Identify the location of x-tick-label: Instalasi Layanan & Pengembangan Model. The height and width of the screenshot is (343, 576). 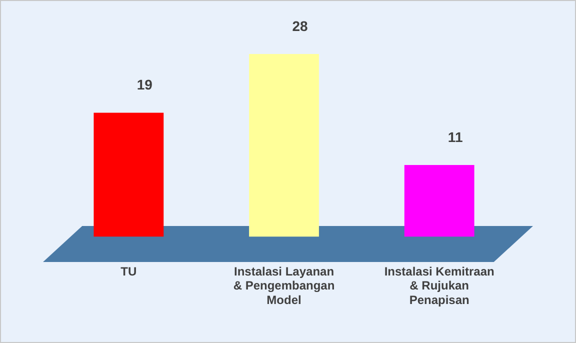
(284, 286).